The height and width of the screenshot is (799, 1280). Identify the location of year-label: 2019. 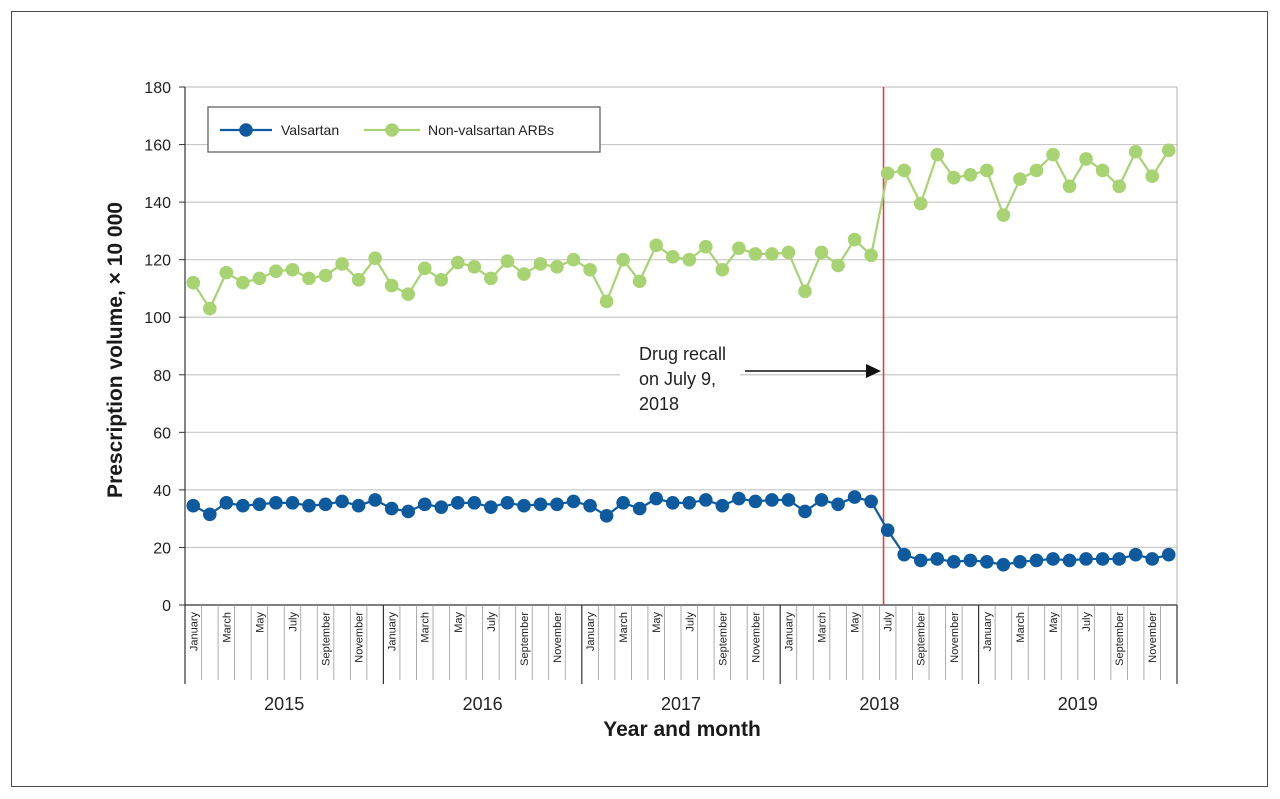
(1078, 704).